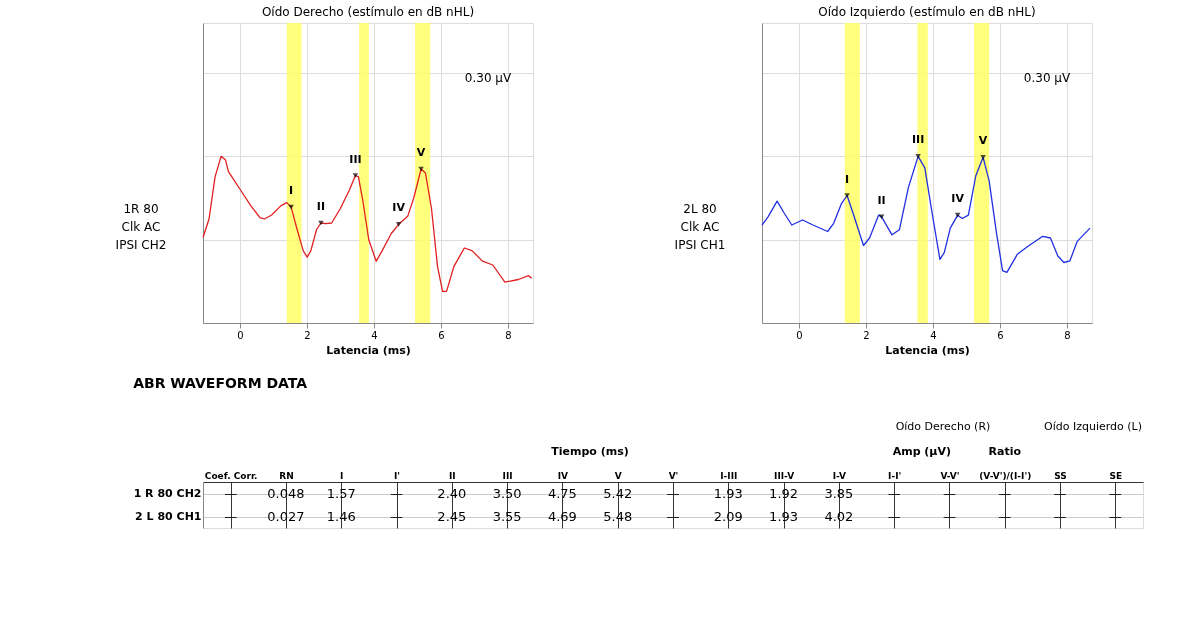 The image size is (1193, 635). I want to click on text: Ratio, so click(1005, 451).